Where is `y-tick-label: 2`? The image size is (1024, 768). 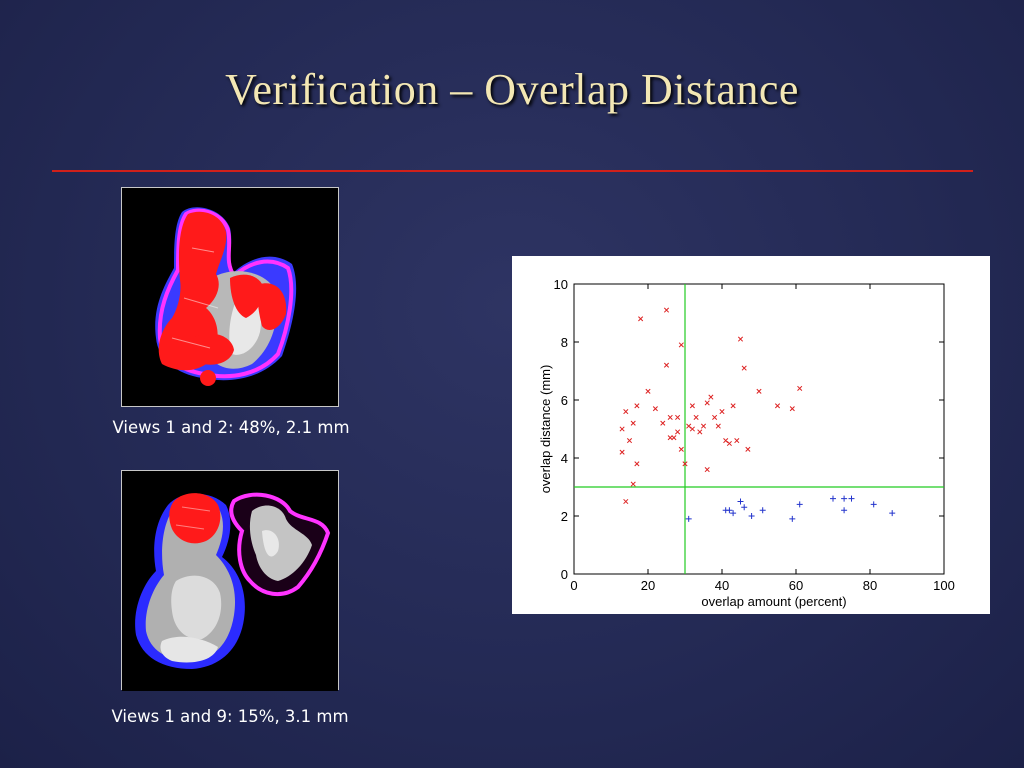
y-tick-label: 2 is located at coordinates (564, 516).